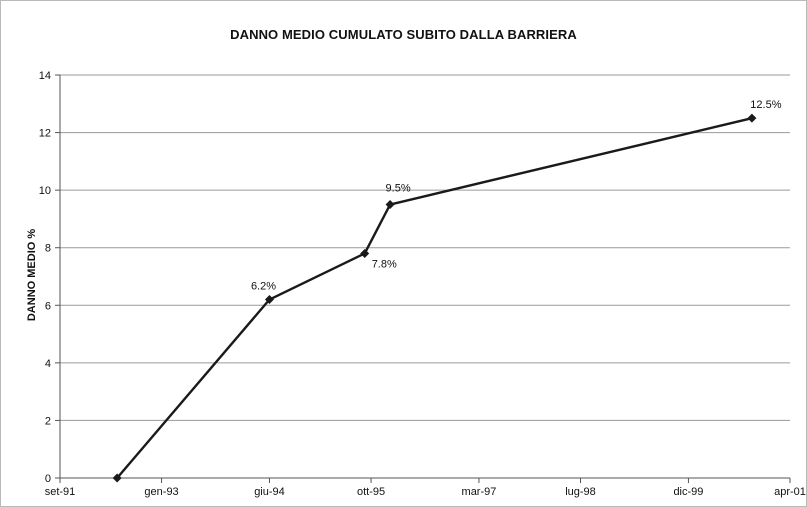  Describe the element at coordinates (765, 105) in the screenshot. I see `data-label: 12.5%` at that location.